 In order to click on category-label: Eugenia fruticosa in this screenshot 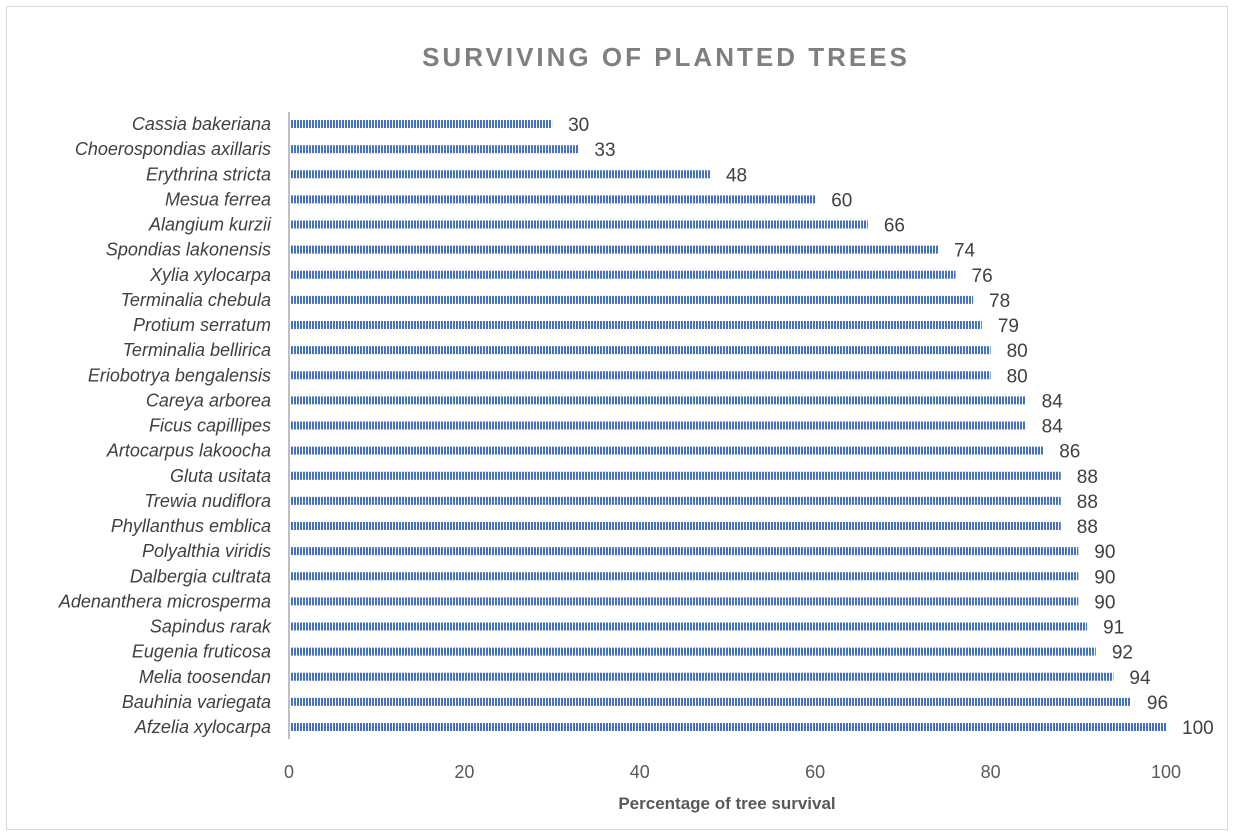, I will do `click(201, 652)`.